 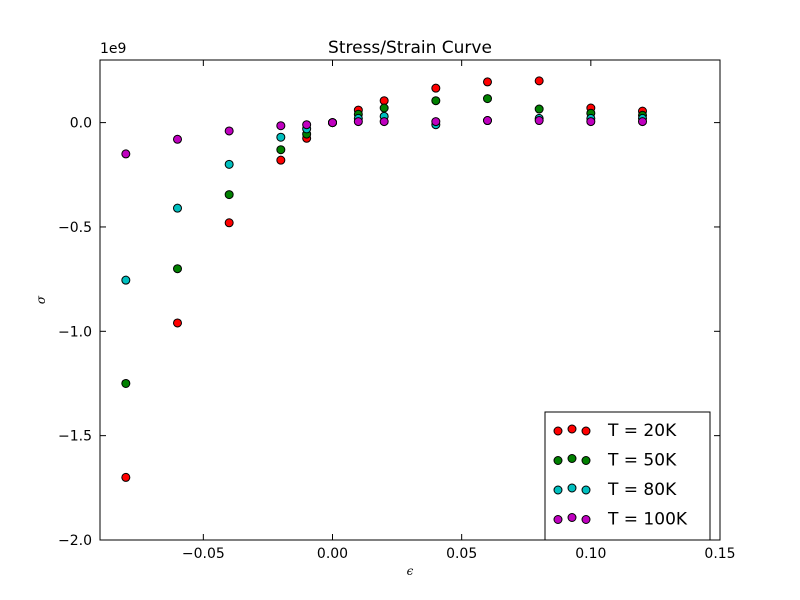 What do you see at coordinates (642, 431) in the screenshot?
I see `legend-label: T = 20K` at bounding box center [642, 431].